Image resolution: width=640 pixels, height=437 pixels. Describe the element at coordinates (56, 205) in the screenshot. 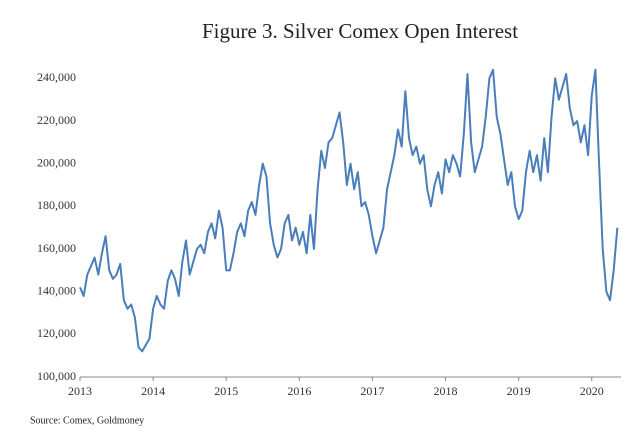

I see `y-tick-label: 180,000` at that location.